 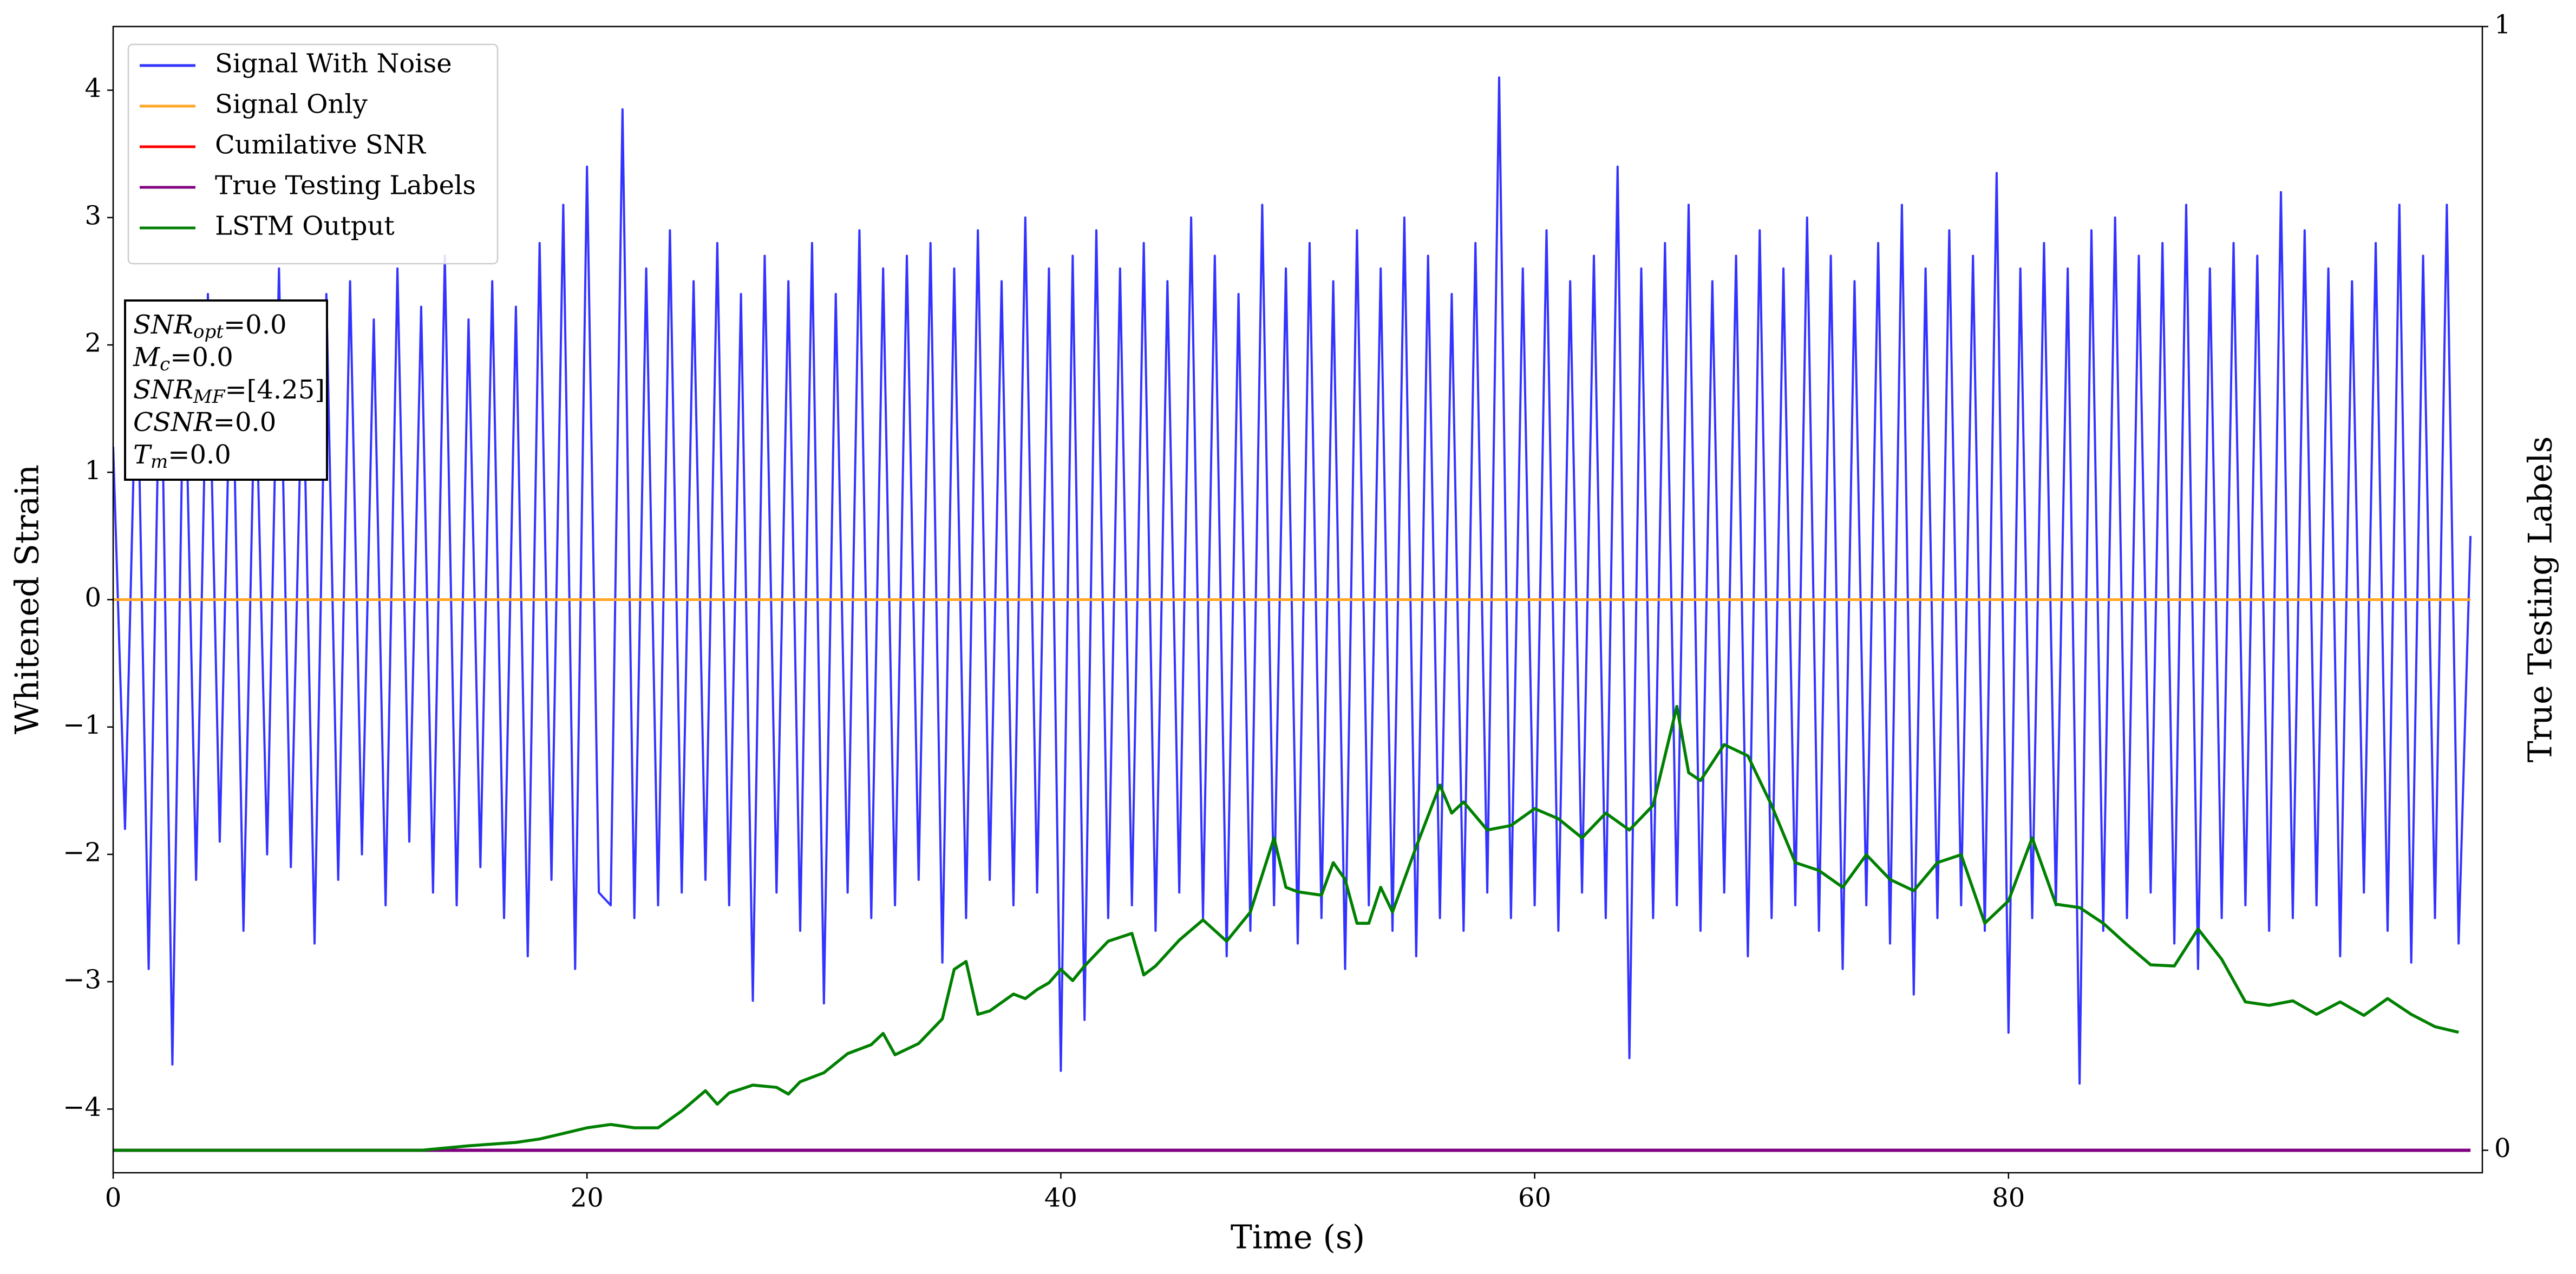 What do you see at coordinates (92, 470) in the screenshot?
I see `y-tick-label: 1` at bounding box center [92, 470].